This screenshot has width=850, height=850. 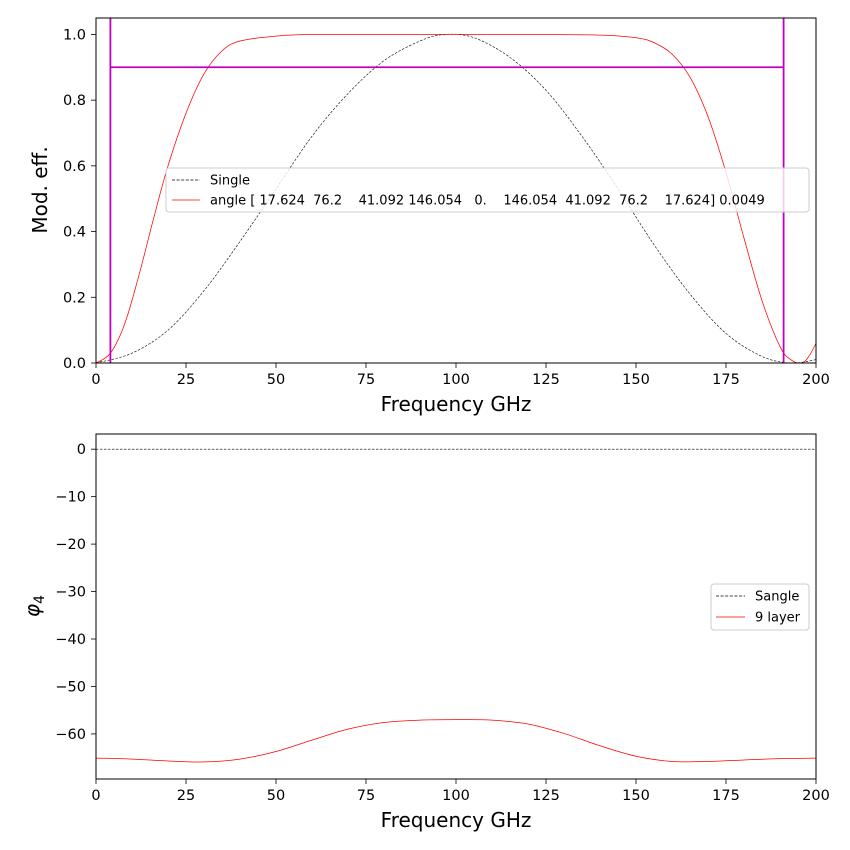 I want to click on bottom-x-ticks: 0 25 50 75 100 125 150 175 200, so click(x=460, y=791).